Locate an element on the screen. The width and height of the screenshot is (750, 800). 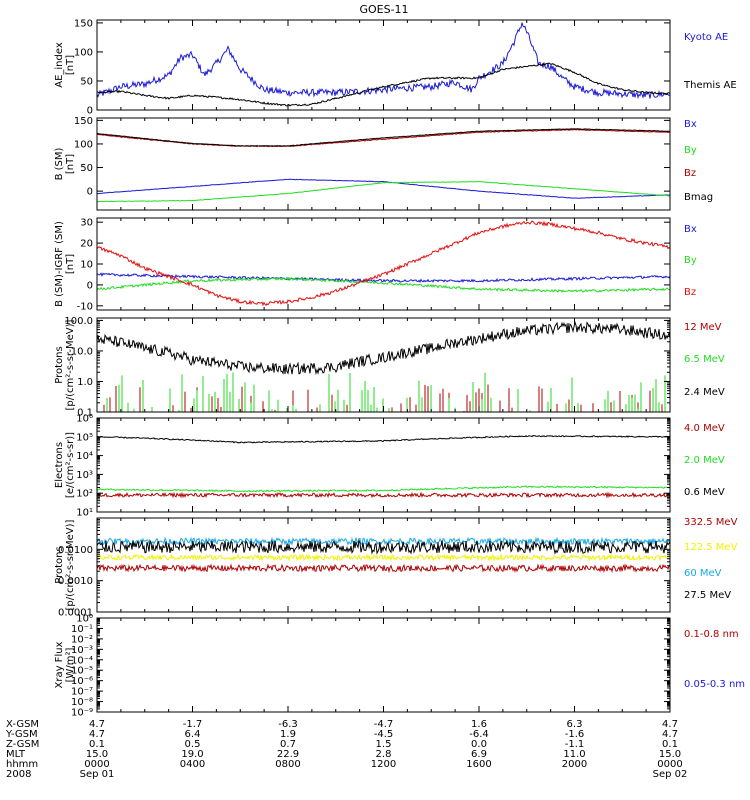
footer-row-label: MLT is located at coordinates (16, 754).